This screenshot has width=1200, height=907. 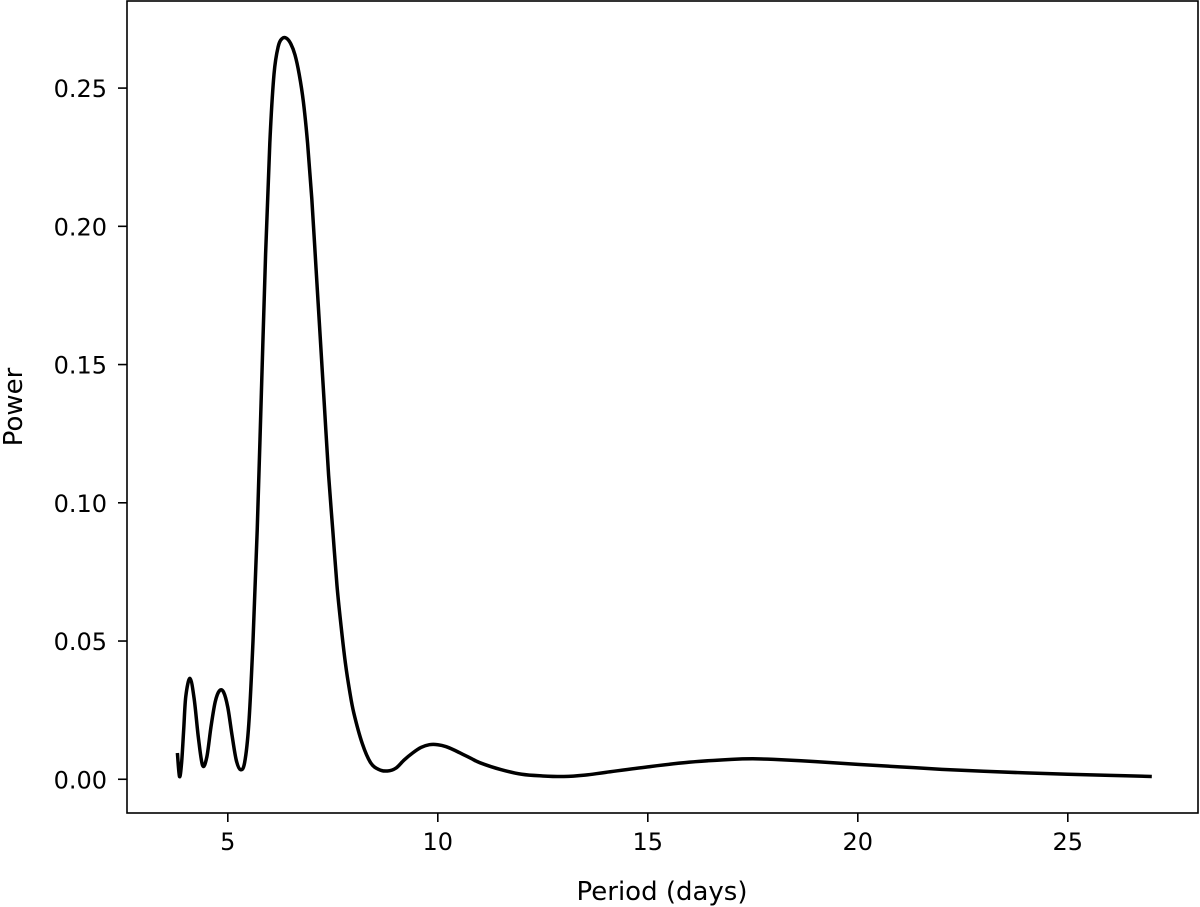 What do you see at coordinates (80, 89) in the screenshot?
I see `y-tick-label: 0.25` at bounding box center [80, 89].